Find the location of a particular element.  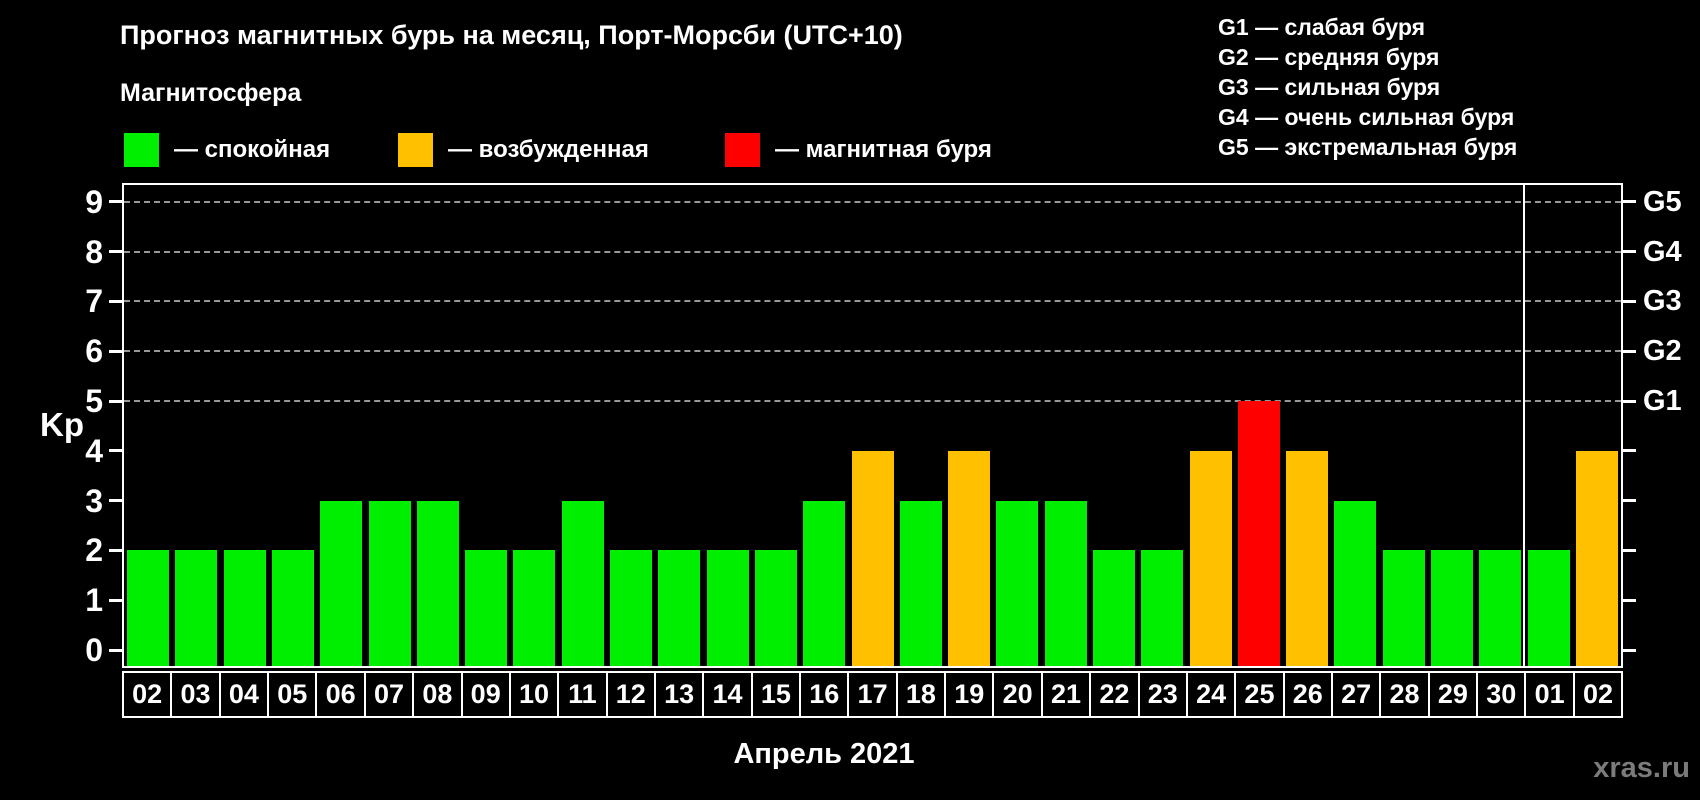

gridline-kp7 is located at coordinates (872, 301).